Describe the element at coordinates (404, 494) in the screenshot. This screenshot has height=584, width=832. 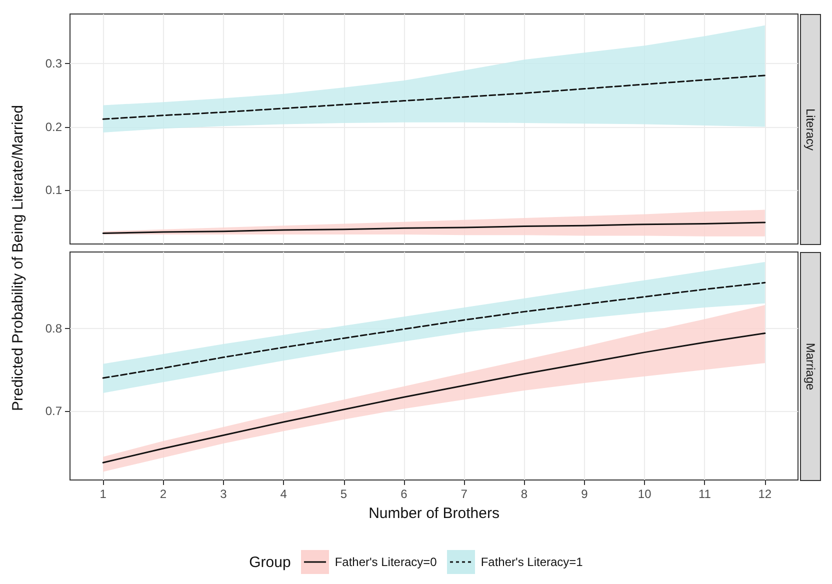
I see `x-tick-label: 6` at that location.